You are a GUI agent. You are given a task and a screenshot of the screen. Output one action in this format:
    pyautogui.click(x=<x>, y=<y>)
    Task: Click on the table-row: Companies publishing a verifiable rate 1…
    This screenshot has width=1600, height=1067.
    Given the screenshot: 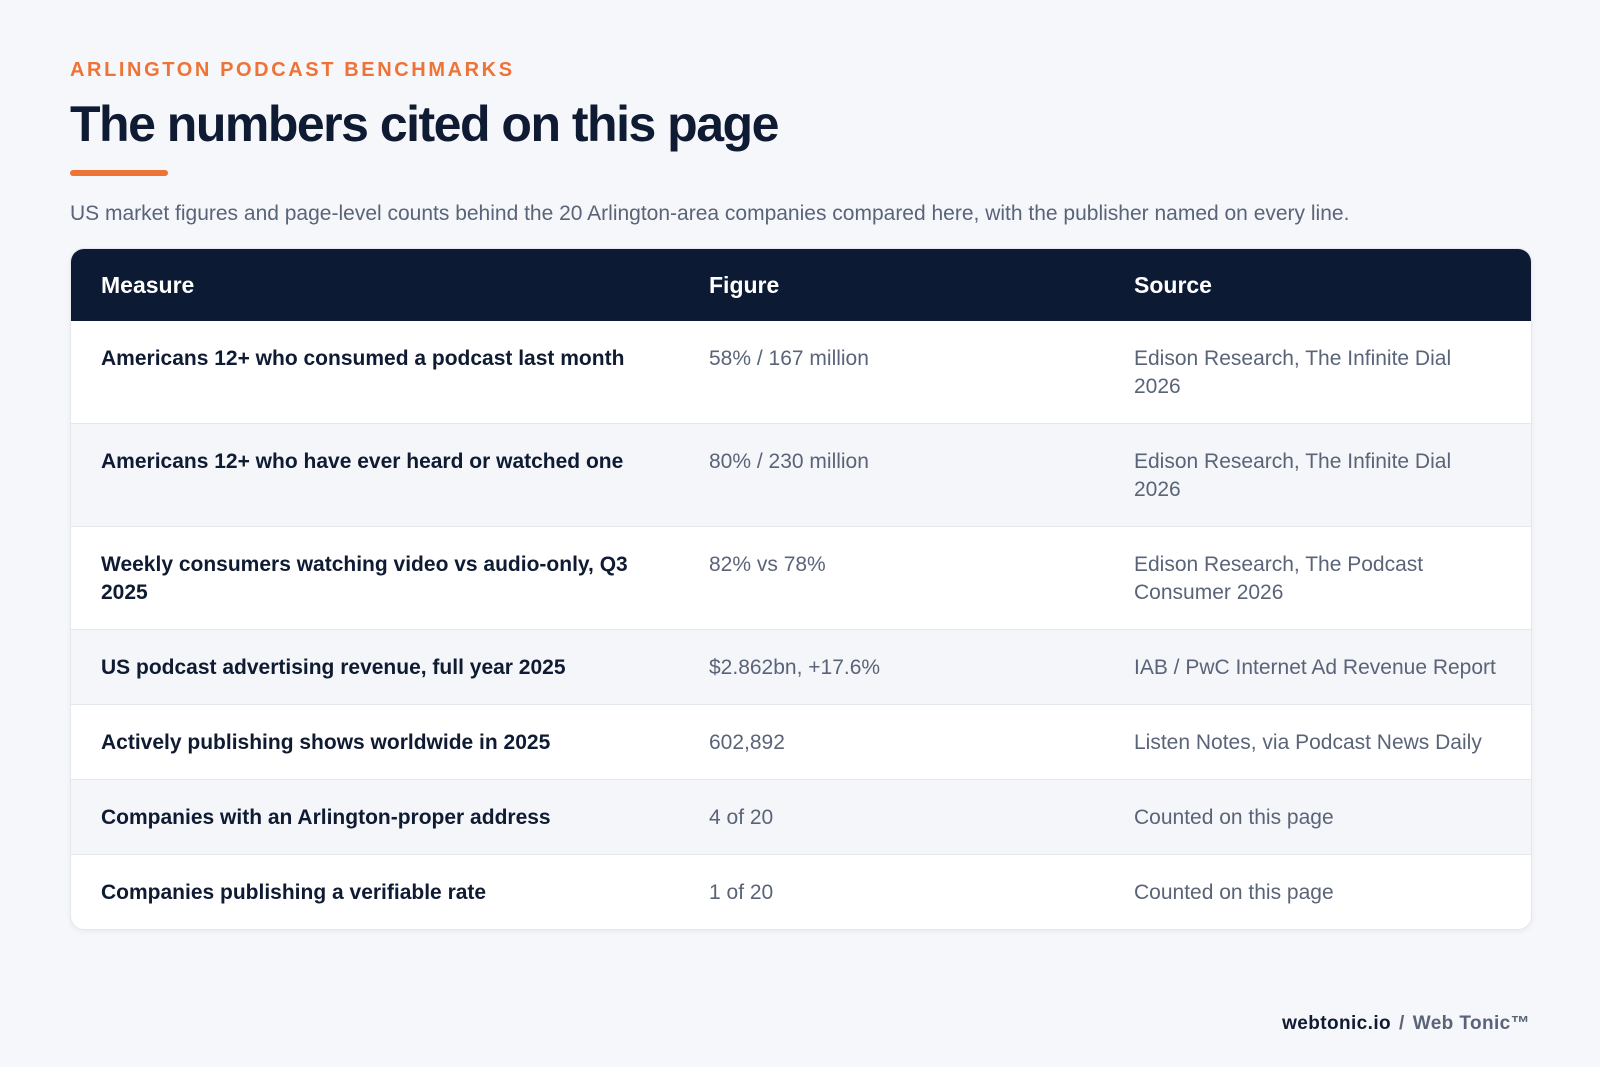 What is the action you would take?
    pyautogui.click(x=801, y=891)
    